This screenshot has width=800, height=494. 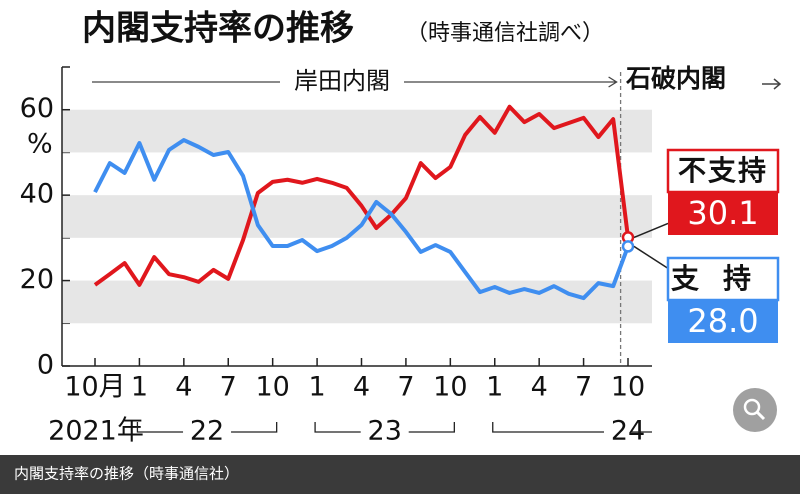 I want to click on data-label: 28.0, so click(x=722, y=321).